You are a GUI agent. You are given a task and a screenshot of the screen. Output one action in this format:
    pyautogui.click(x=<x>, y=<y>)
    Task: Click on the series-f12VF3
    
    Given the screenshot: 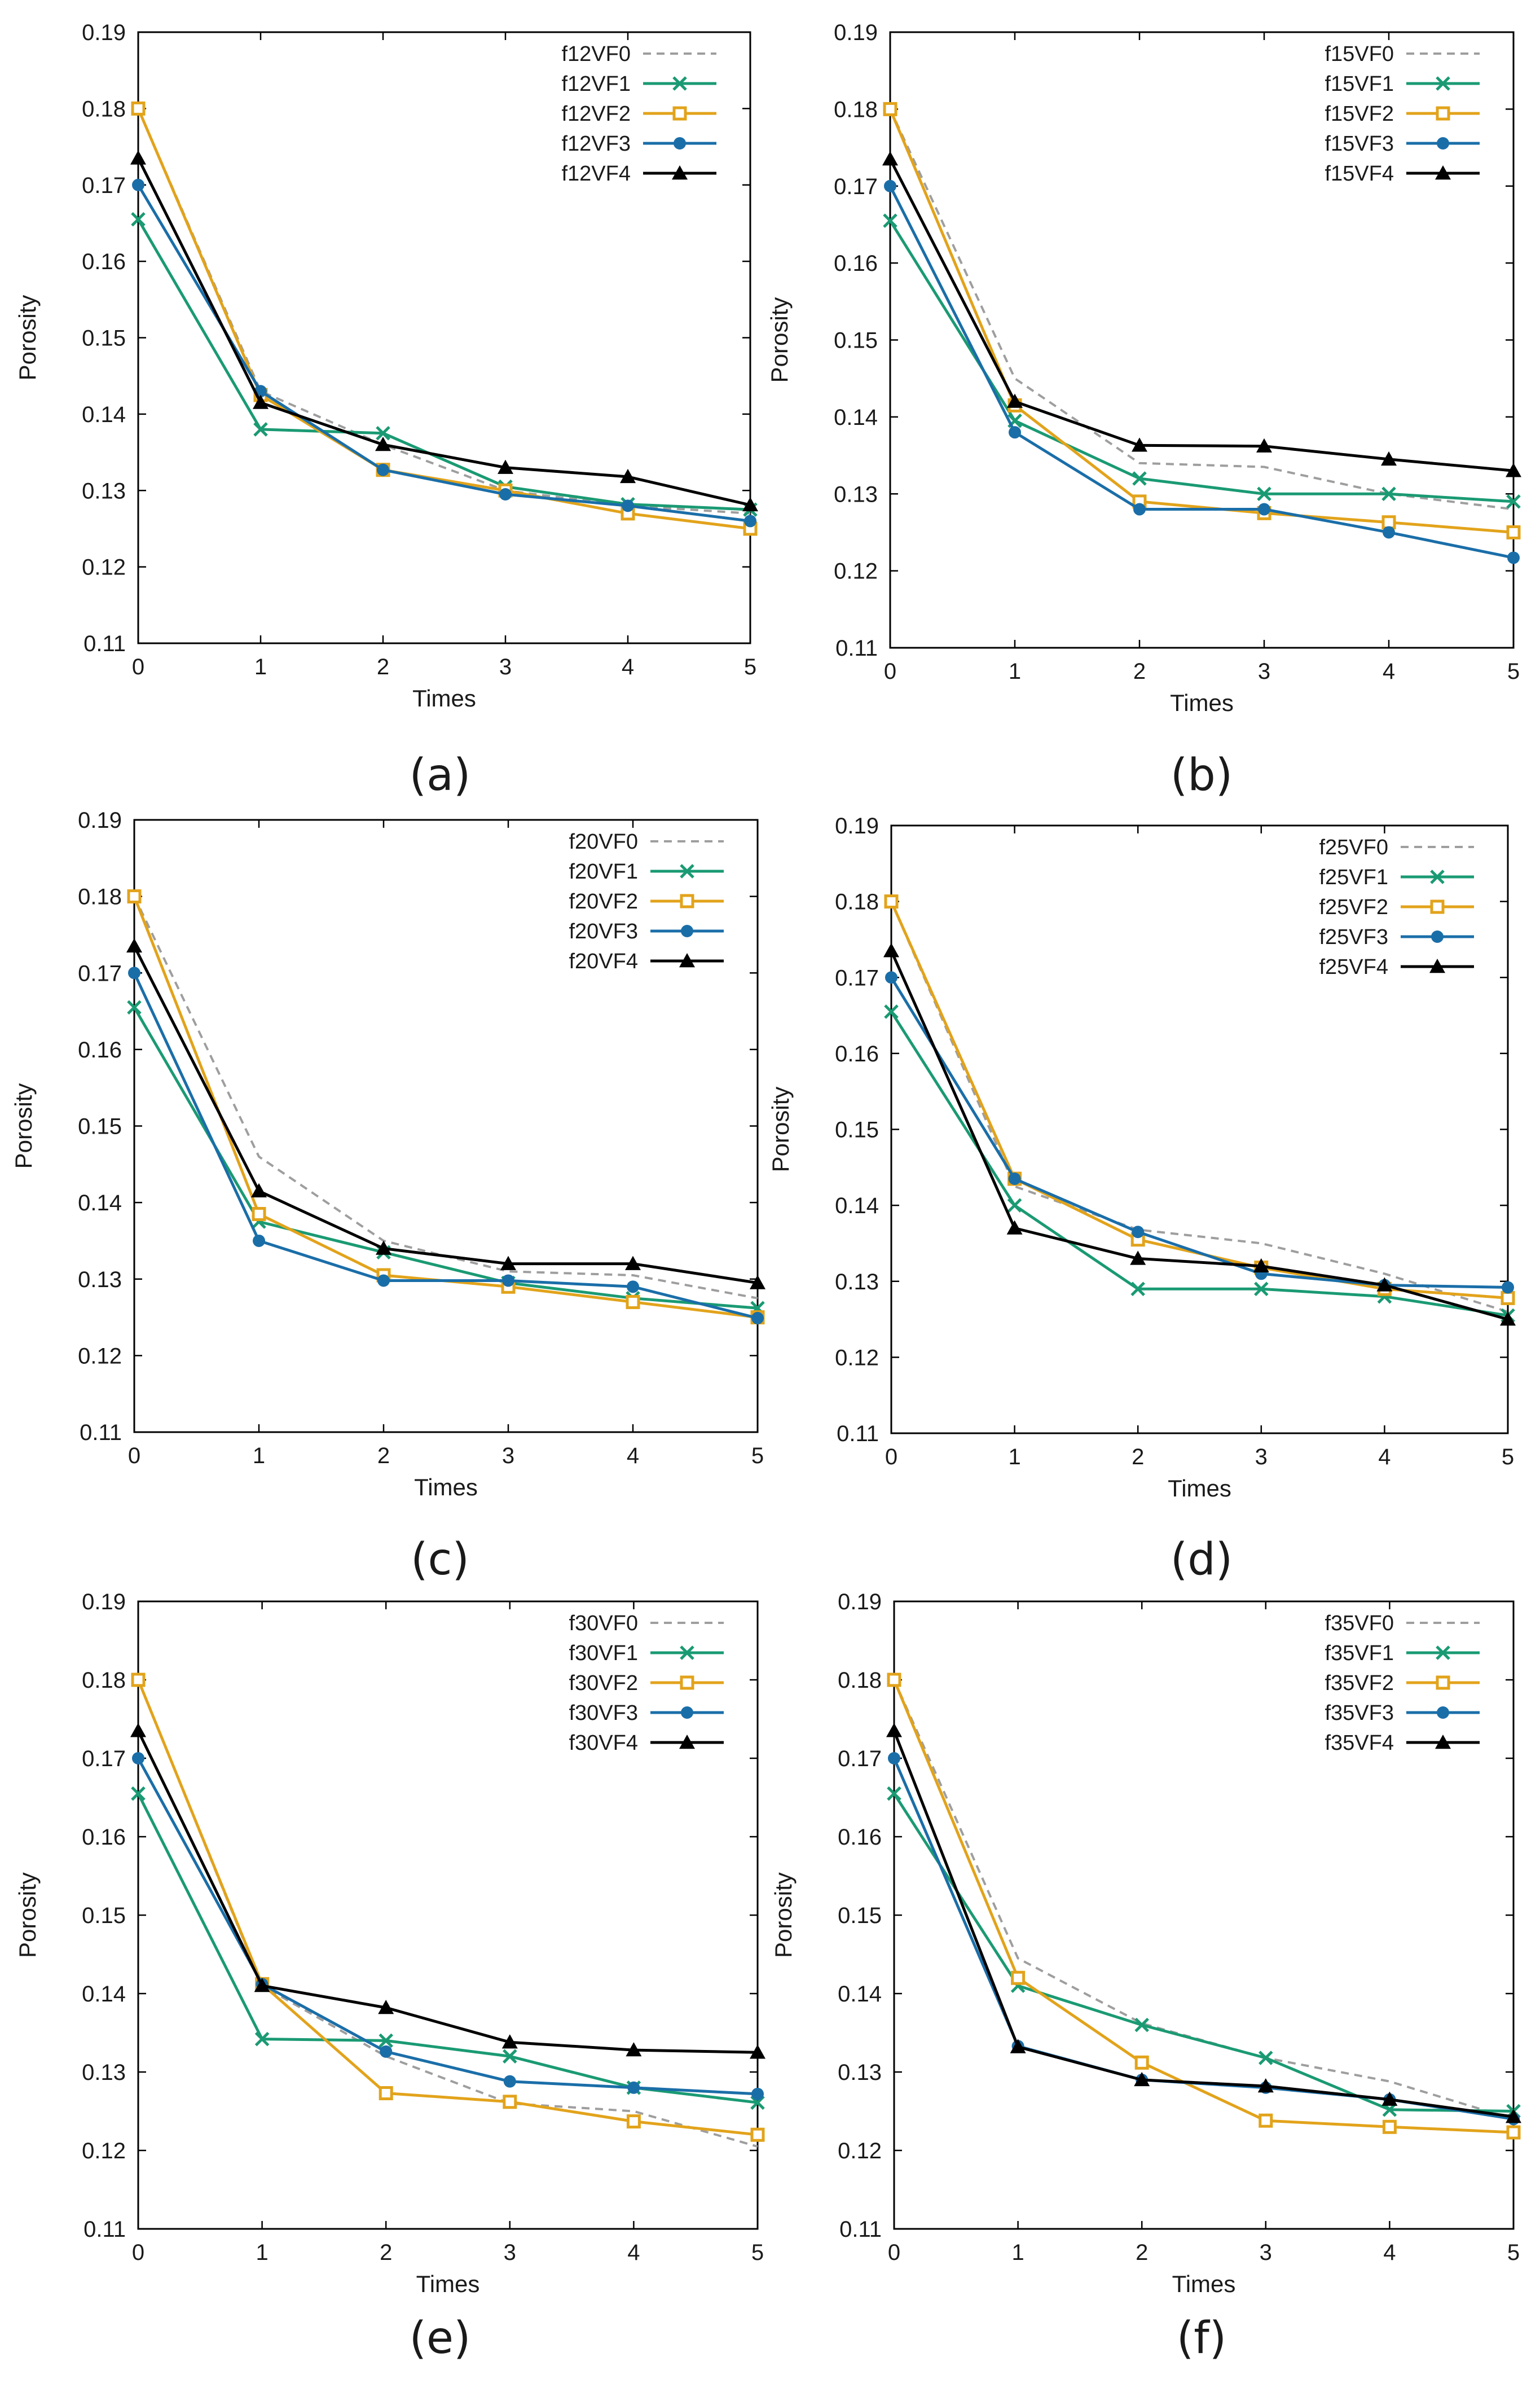 What is the action you would take?
    pyautogui.click(x=444, y=353)
    